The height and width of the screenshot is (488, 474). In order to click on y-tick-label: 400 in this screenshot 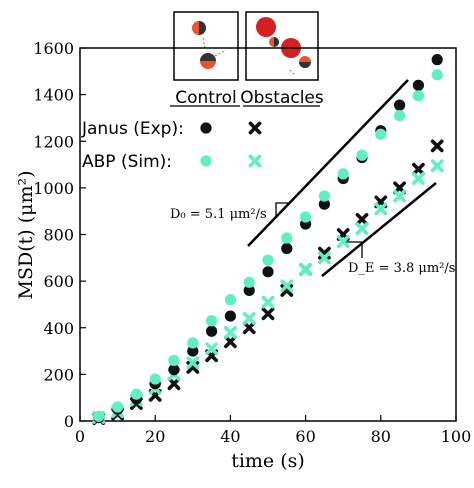, I will do `click(58, 328)`.